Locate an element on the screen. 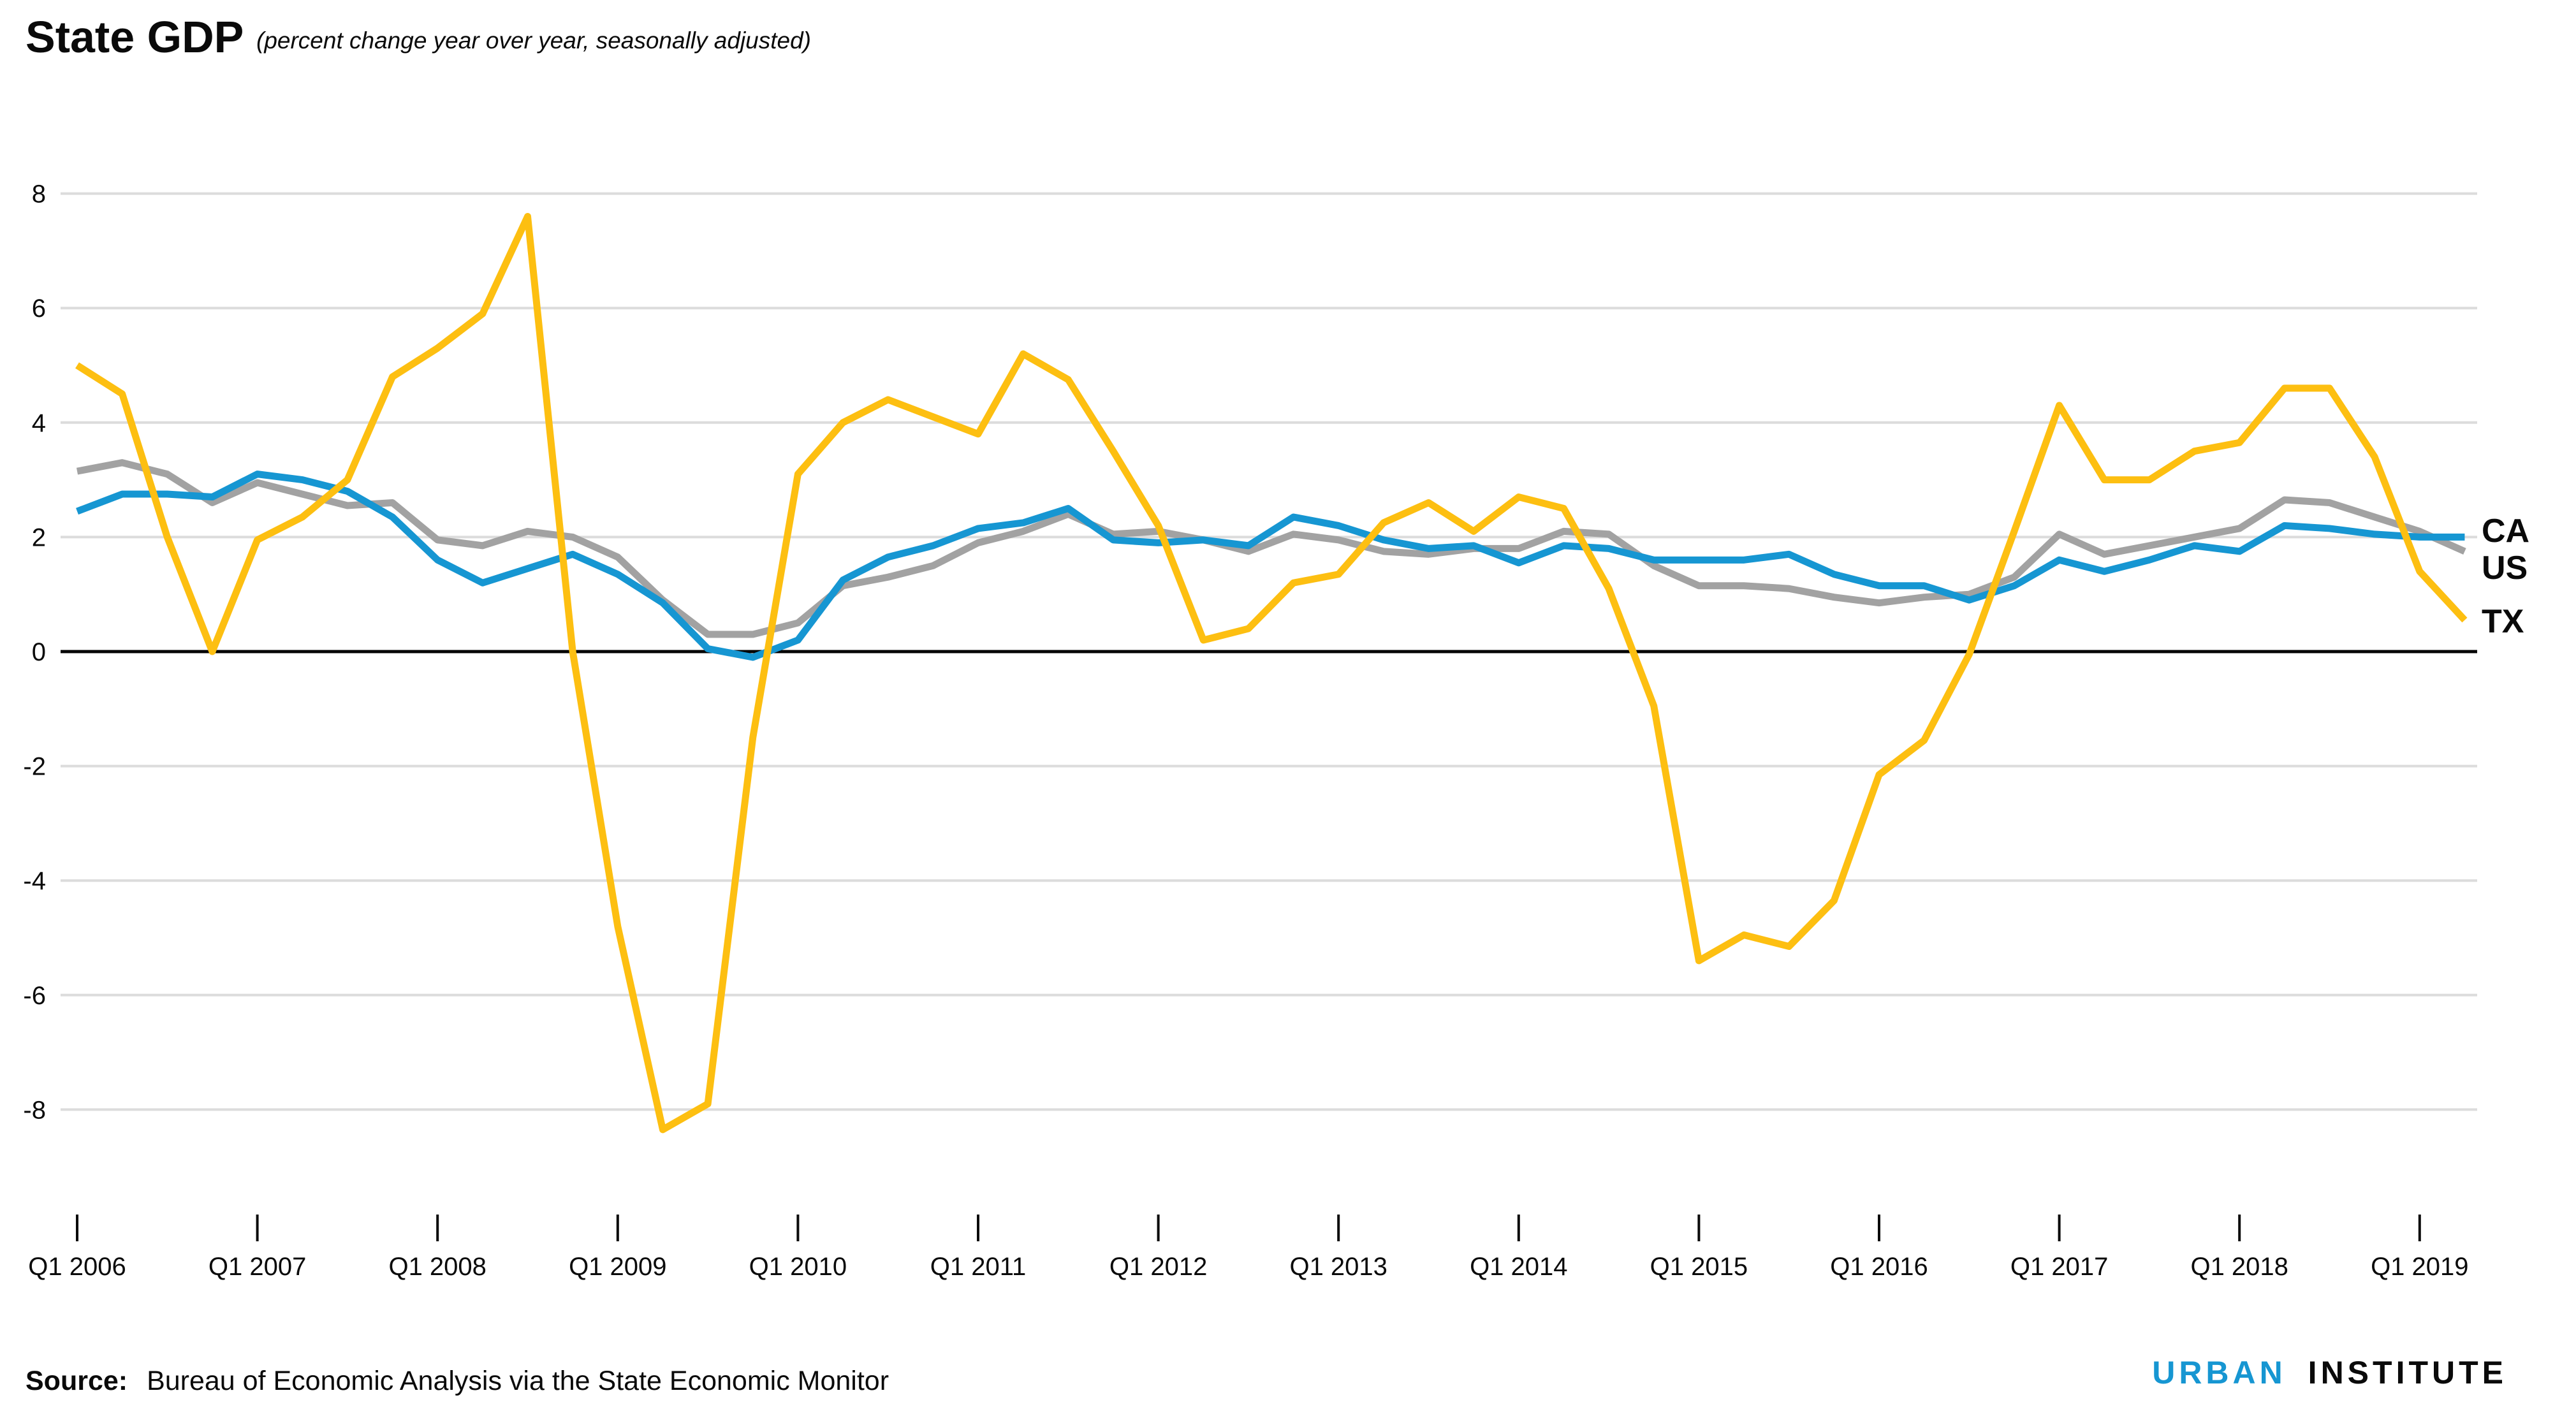  series-line-ca is located at coordinates (1270, 566).